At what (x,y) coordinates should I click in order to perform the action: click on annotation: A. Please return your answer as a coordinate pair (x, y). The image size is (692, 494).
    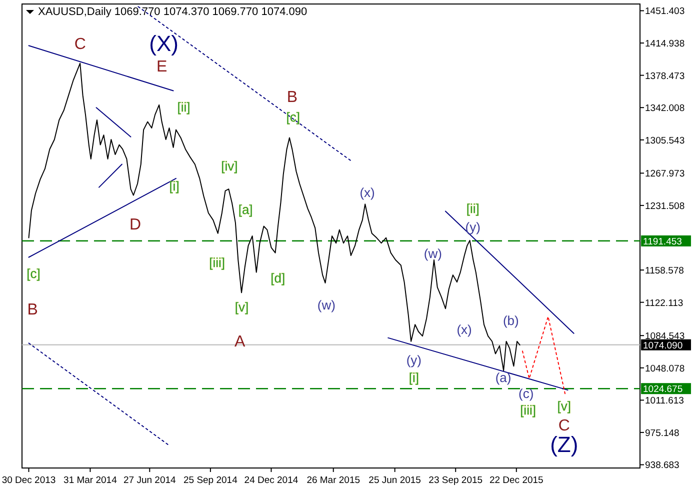
    Looking at the image, I should click on (240, 342).